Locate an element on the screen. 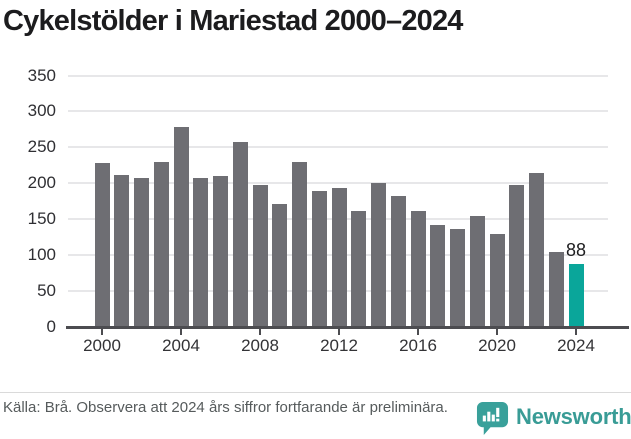  bar-2005 is located at coordinates (201, 252).